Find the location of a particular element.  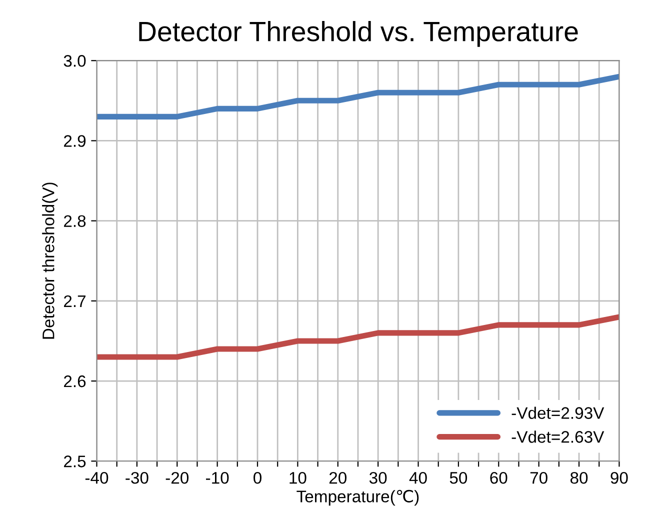

x-axis-title: Temperature(℃) is located at coordinates (357, 498).